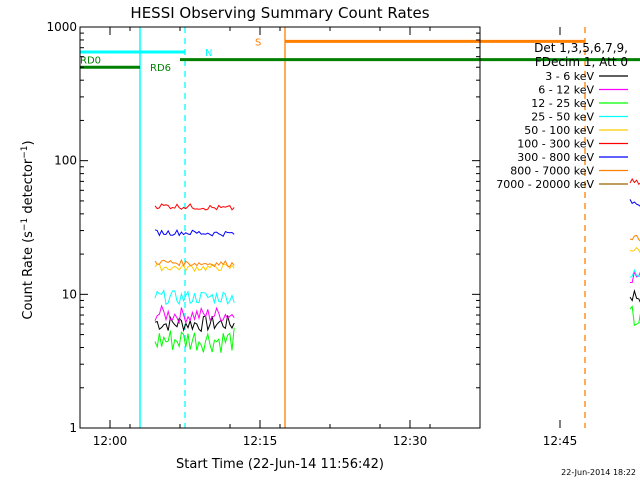  What do you see at coordinates (555, 157) in the screenshot?
I see `legend-entry-7: 300 - 800 keV` at bounding box center [555, 157].